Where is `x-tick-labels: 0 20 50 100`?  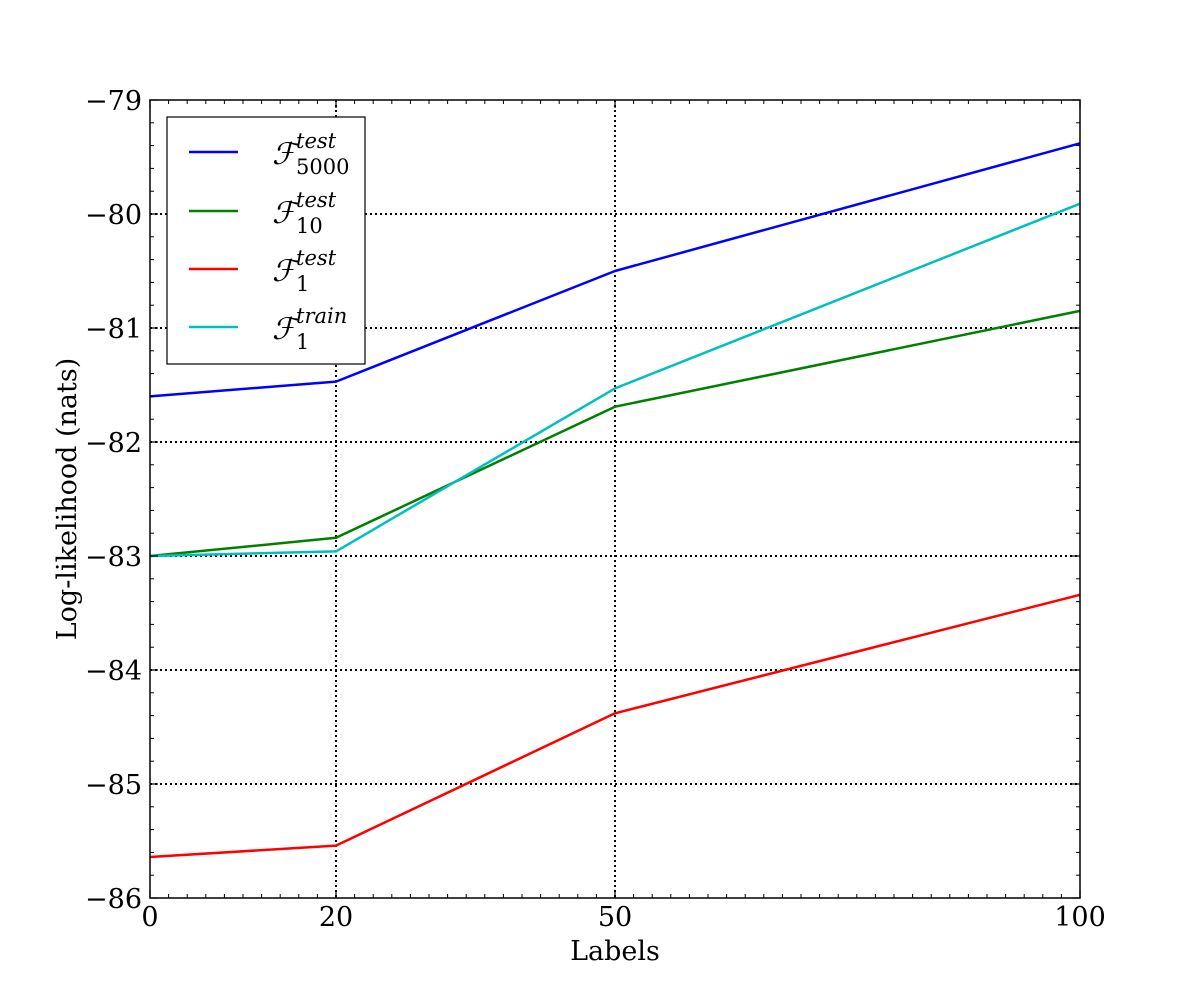 x-tick-labels: 0 20 50 100 is located at coordinates (623, 917).